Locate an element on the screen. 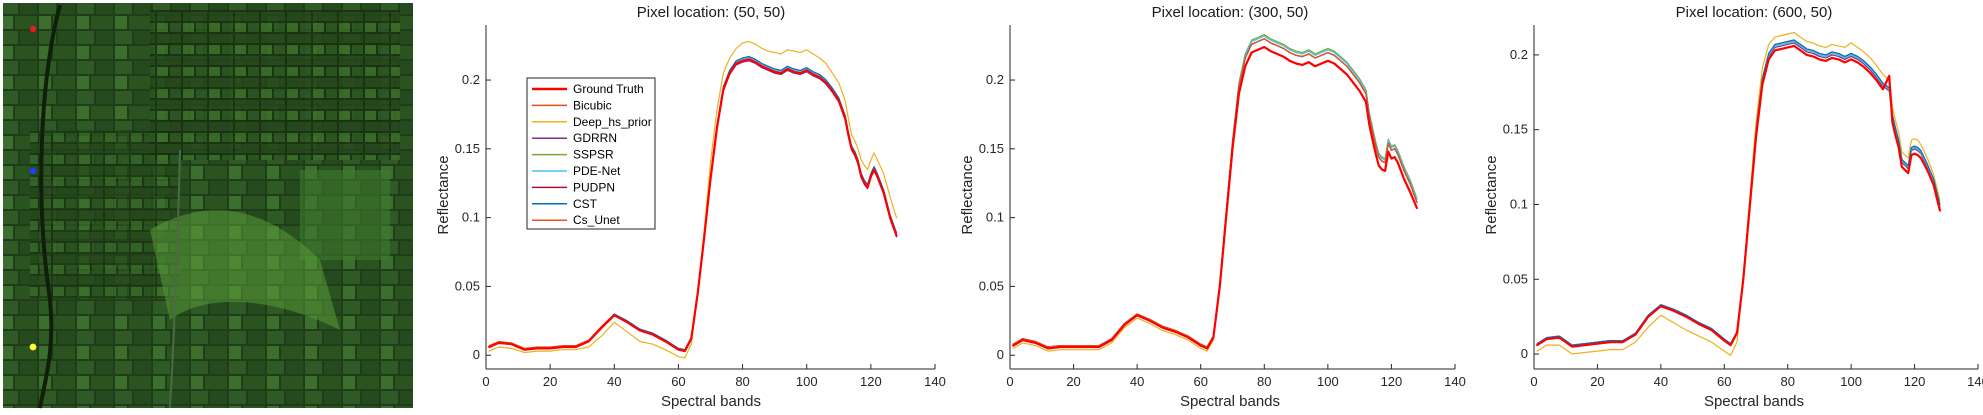 Image resolution: width=1983 pixels, height=415 pixels. legend-label-cs-unet: Cs_Unet is located at coordinates (596, 220).